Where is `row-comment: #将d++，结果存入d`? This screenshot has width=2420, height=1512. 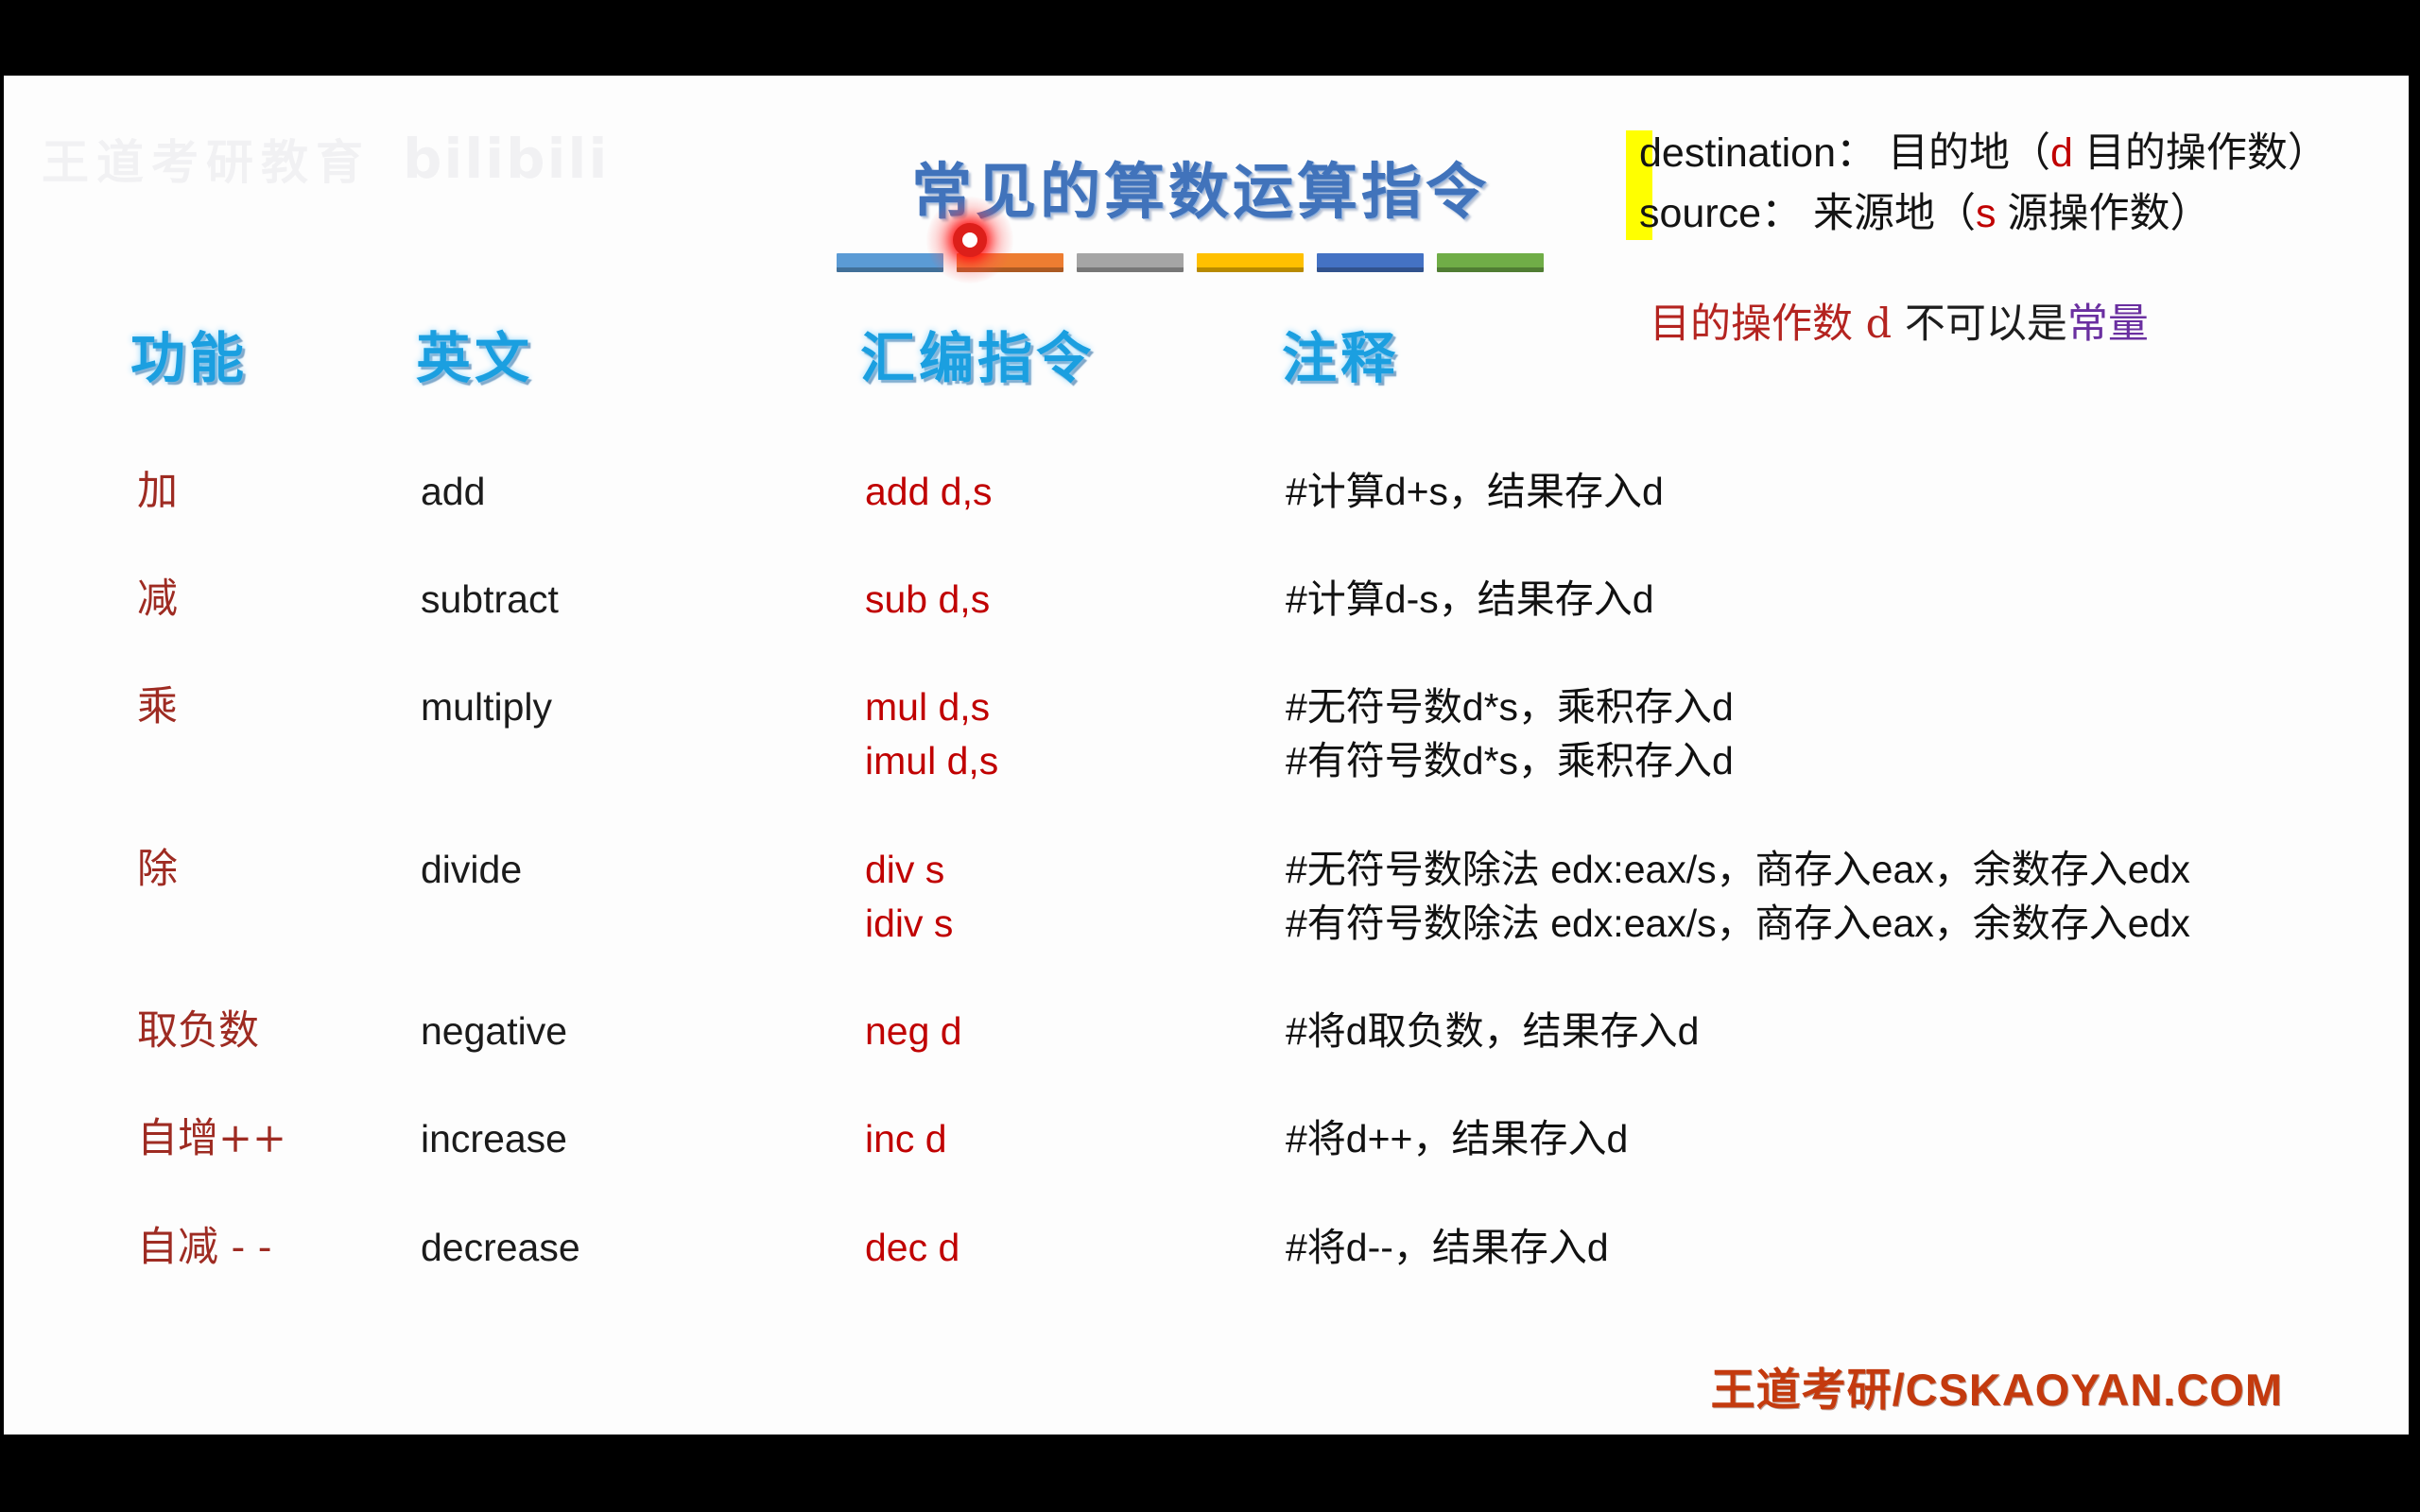
row-comment: #将d++，结果存入d is located at coordinates (1457, 1139).